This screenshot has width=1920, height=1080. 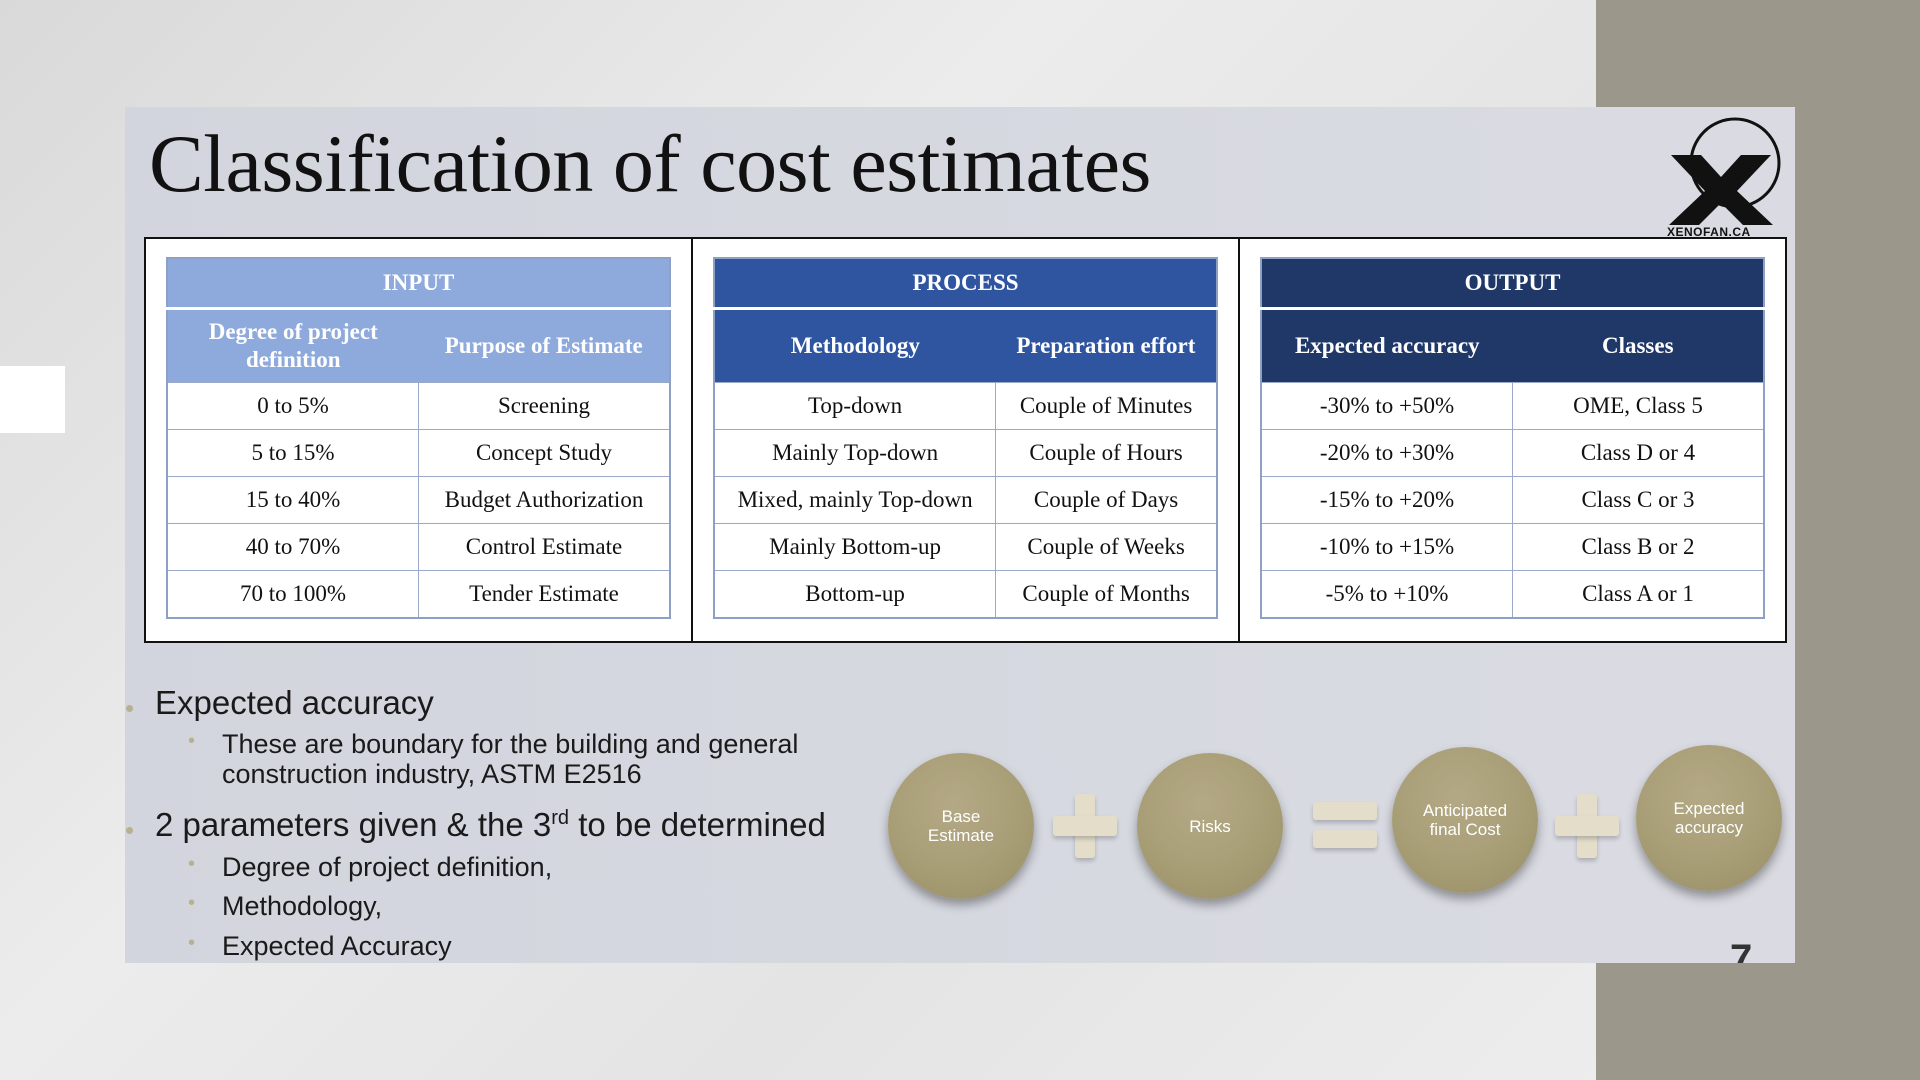 What do you see at coordinates (697, 824) in the screenshot?
I see `bullet-text: to be determined` at bounding box center [697, 824].